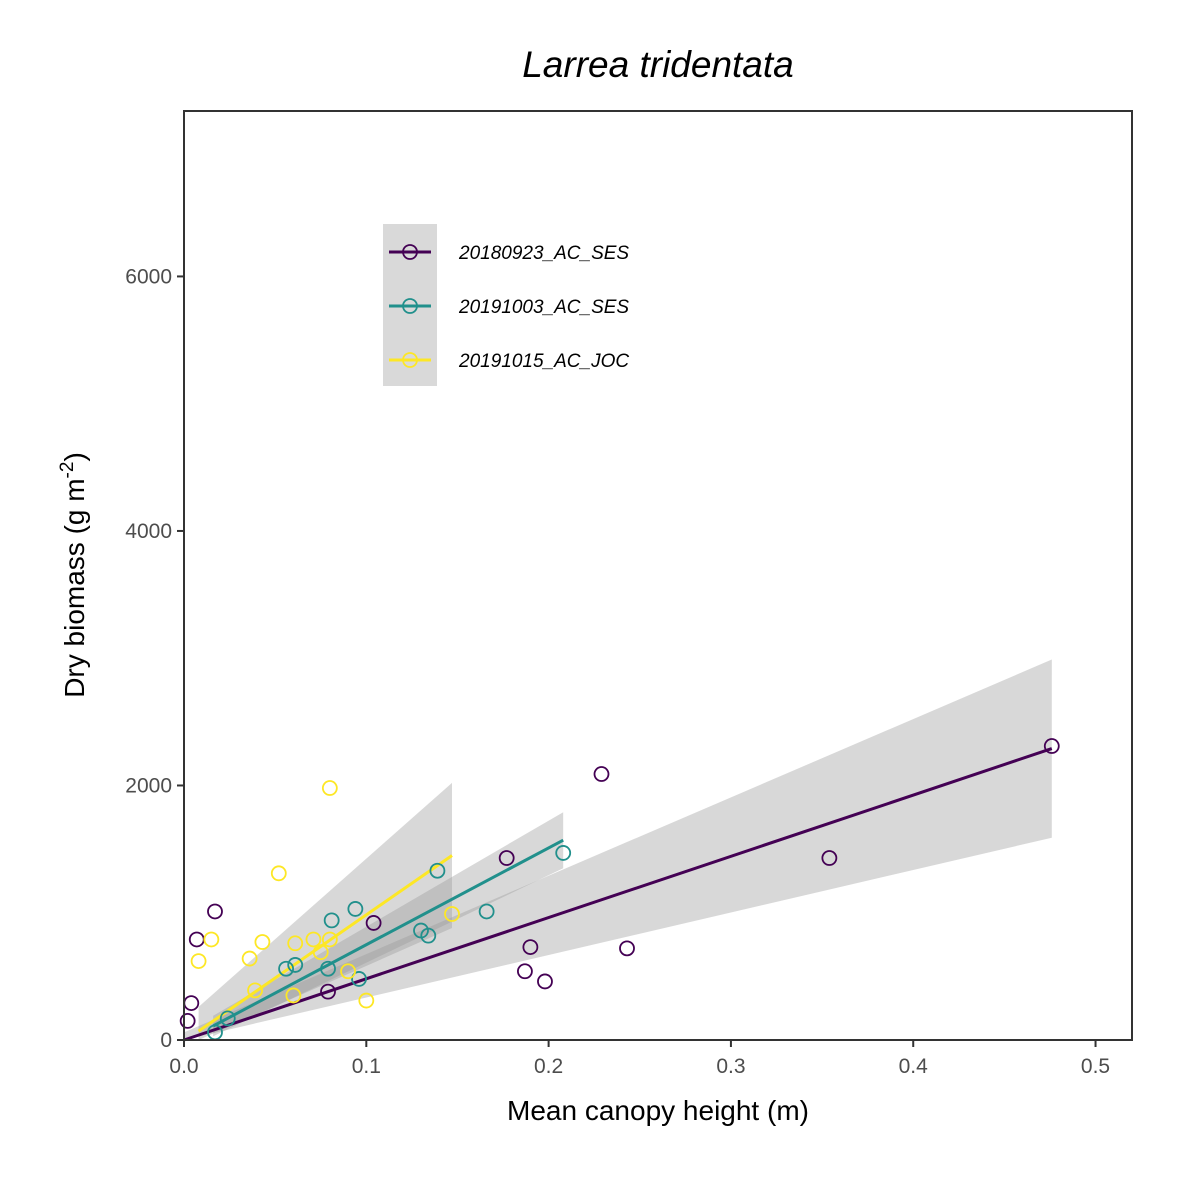 The height and width of the screenshot is (1181, 1181). What do you see at coordinates (148, 785) in the screenshot?
I see `y-tick-label: 2000` at bounding box center [148, 785].